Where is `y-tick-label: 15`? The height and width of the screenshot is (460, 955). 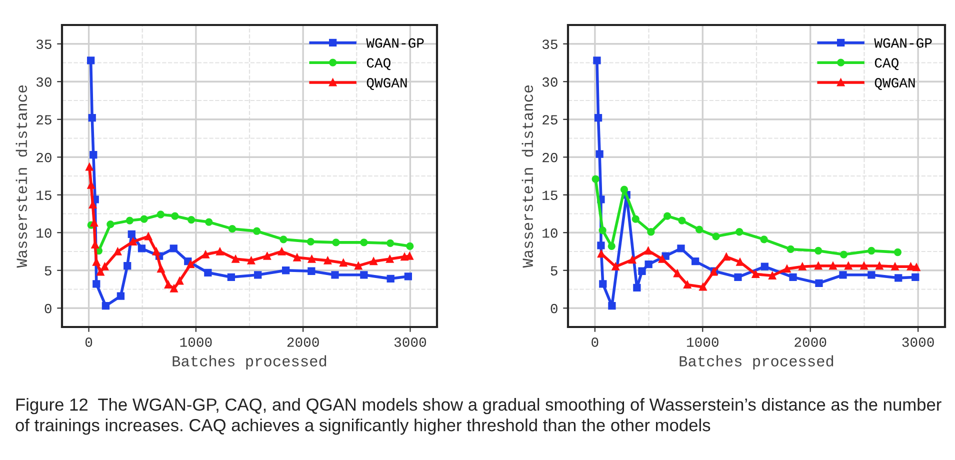 y-tick-label: 15 is located at coordinates (550, 195).